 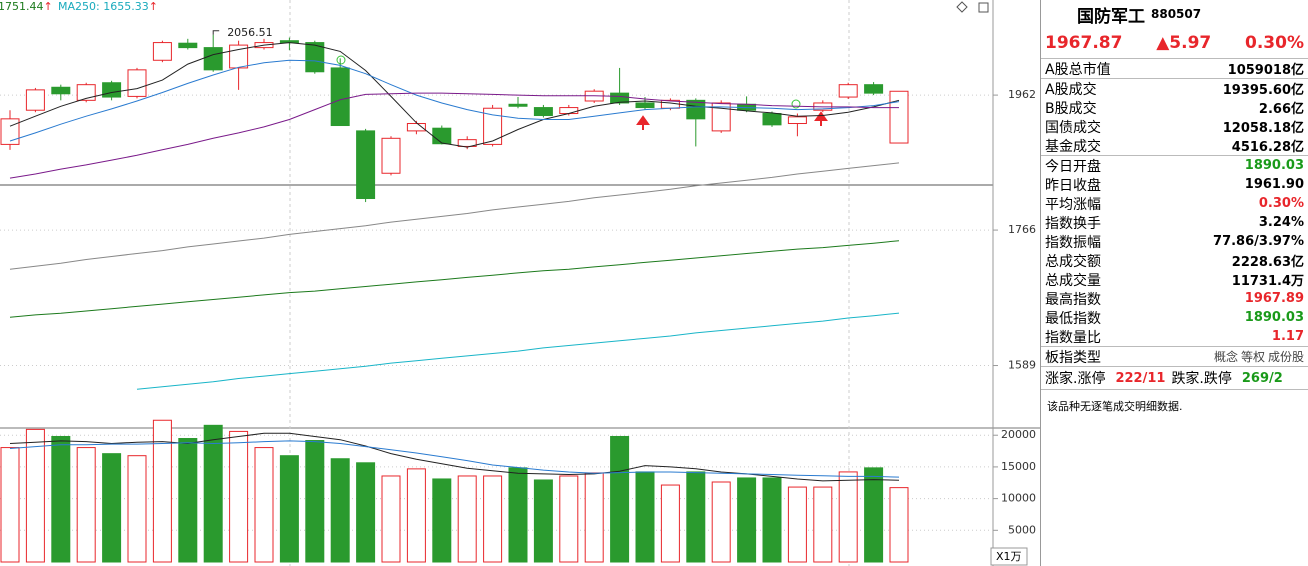 What do you see at coordinates (1174, 108) in the screenshot?
I see `quote-row: B股成交 2.66亿` at bounding box center [1174, 108].